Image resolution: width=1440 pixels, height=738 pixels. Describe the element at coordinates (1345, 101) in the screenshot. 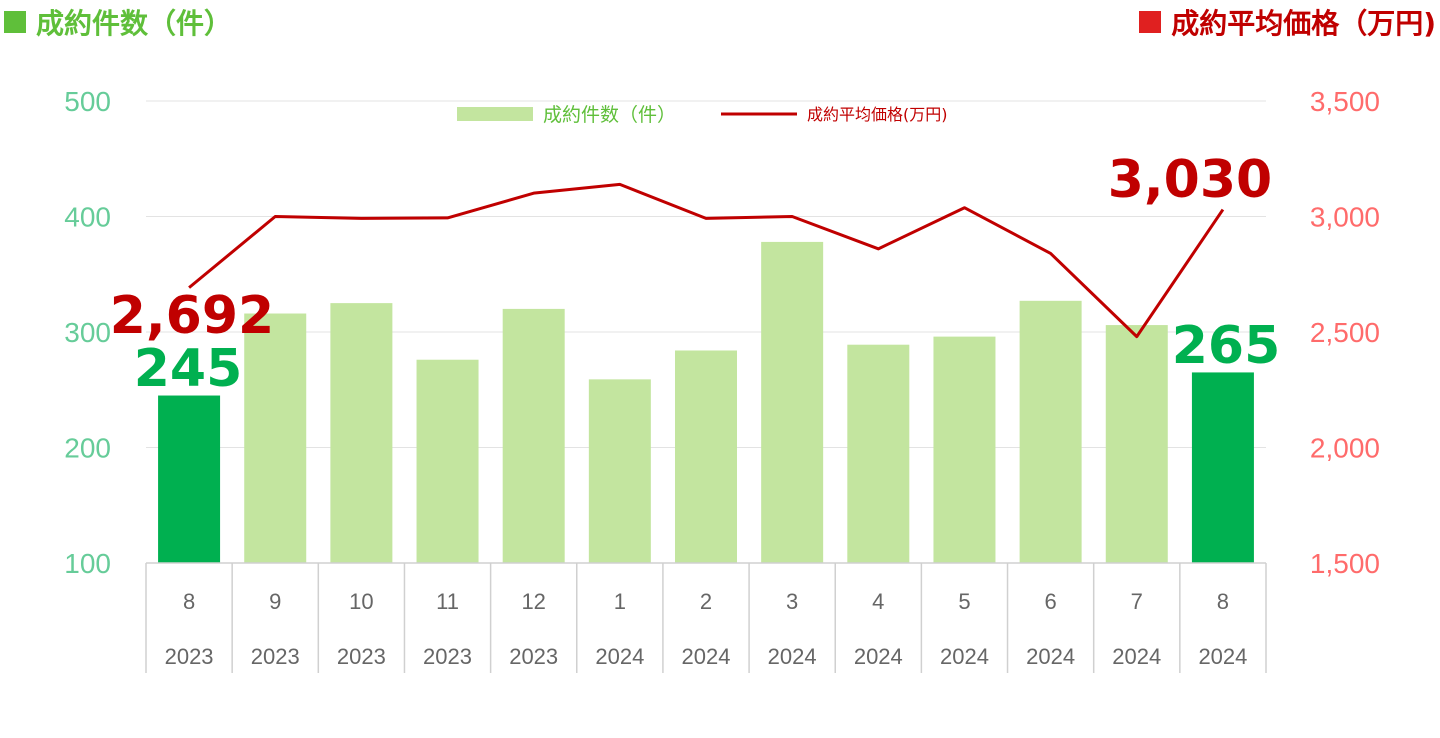

I see `right-axis-tick: 3,500` at that location.